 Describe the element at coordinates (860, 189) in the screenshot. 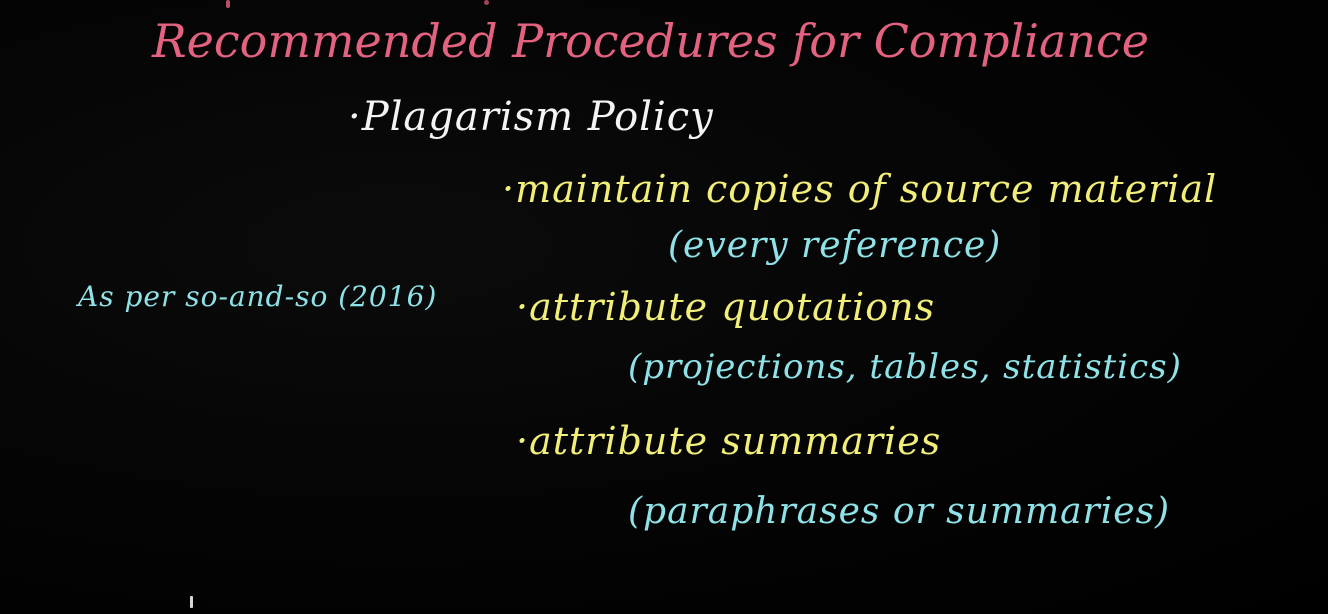

I see `bullet-item: ·maintain copies of source material` at that location.